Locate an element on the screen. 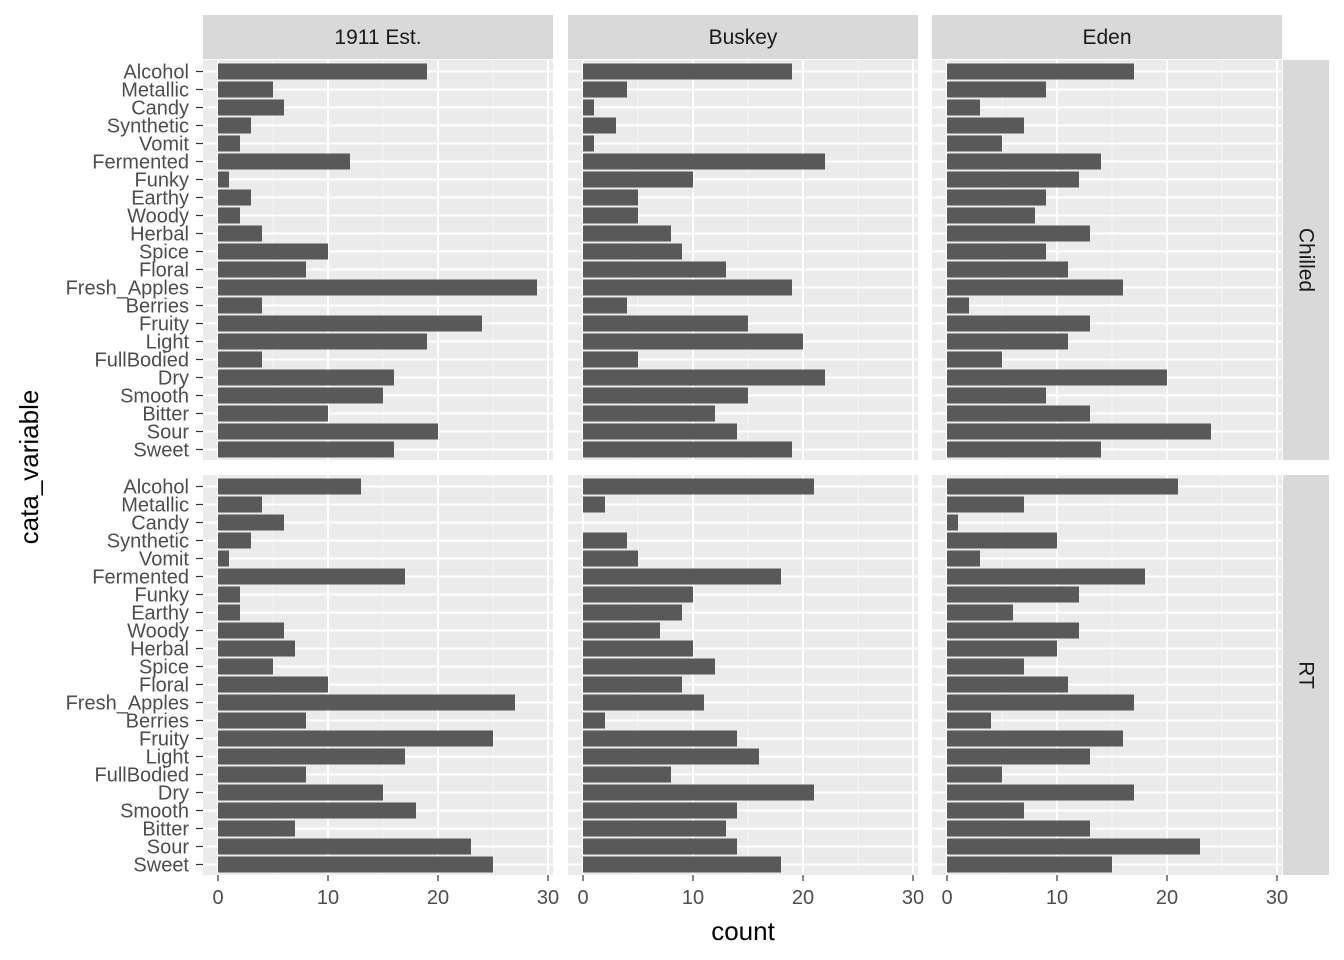 This screenshot has width=1344, height=960. column-strip-label: Eden is located at coordinates (1106, 37).